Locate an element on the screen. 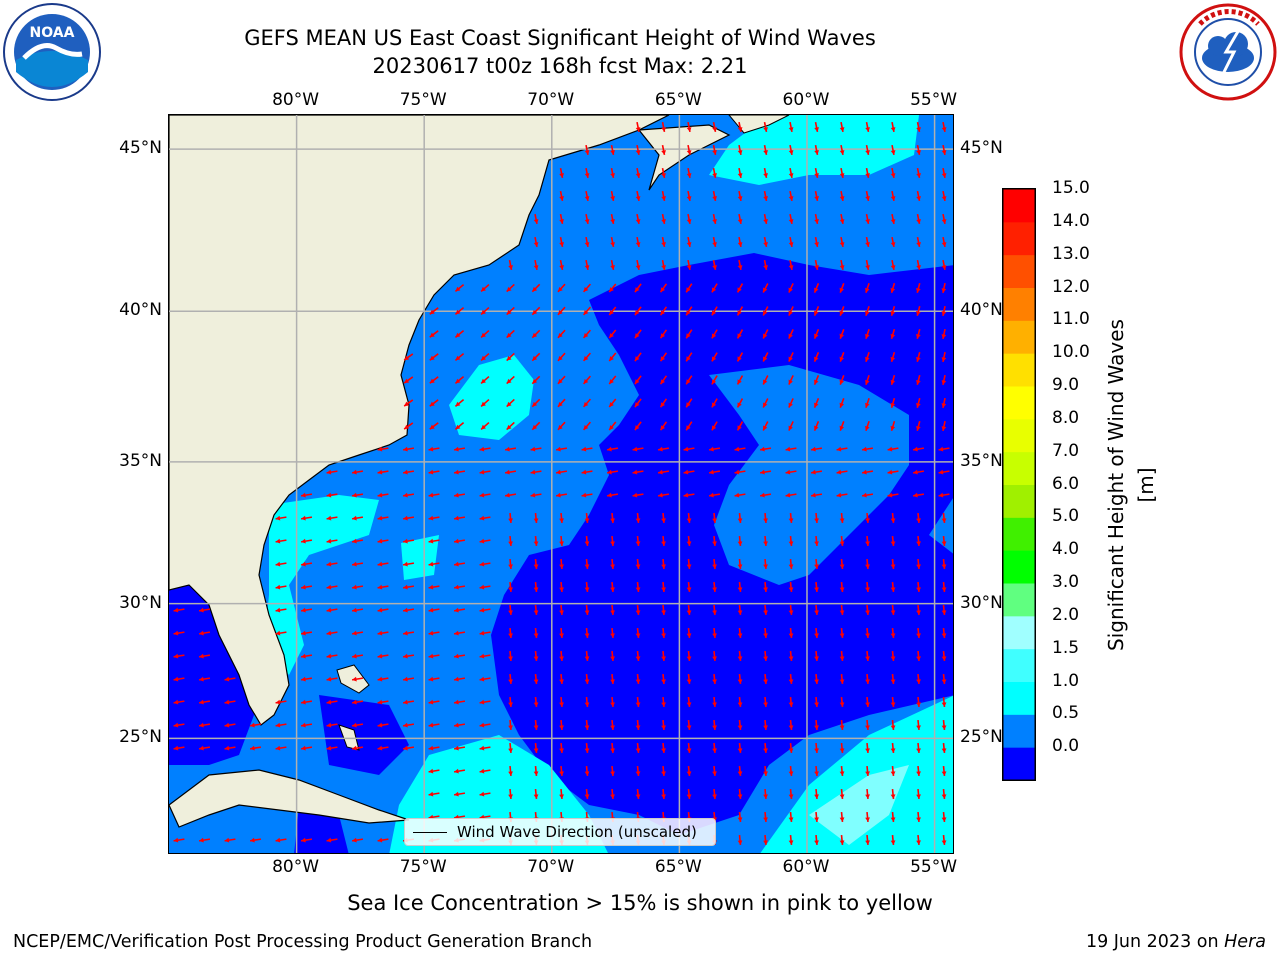 This screenshot has height=960, width=1280. colorbar-tick-label: 10.0 is located at coordinates (1071, 352).